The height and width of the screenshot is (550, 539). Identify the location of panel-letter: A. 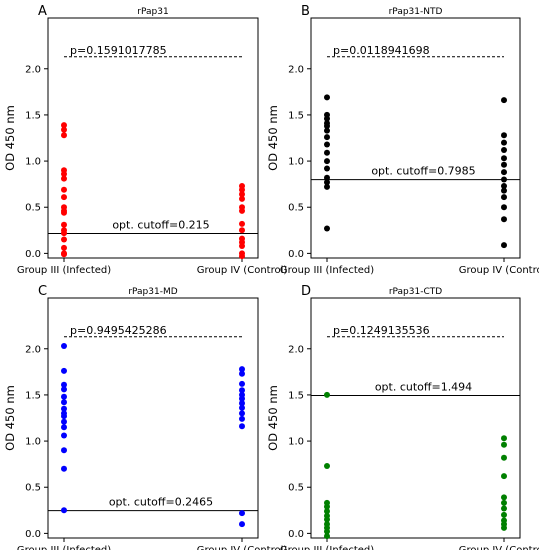
(42, 11).